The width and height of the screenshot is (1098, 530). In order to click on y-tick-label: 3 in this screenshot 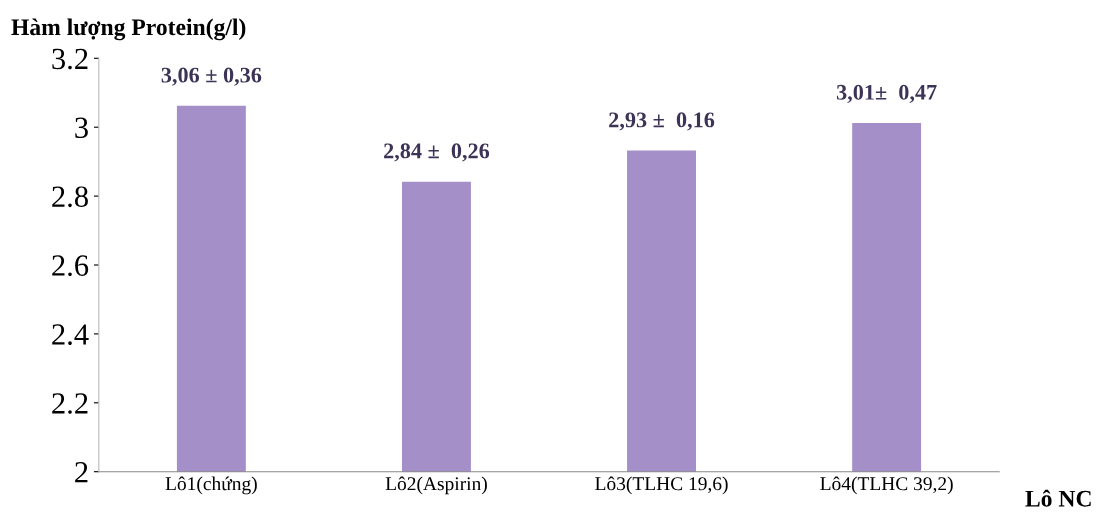, I will do `click(81, 128)`.